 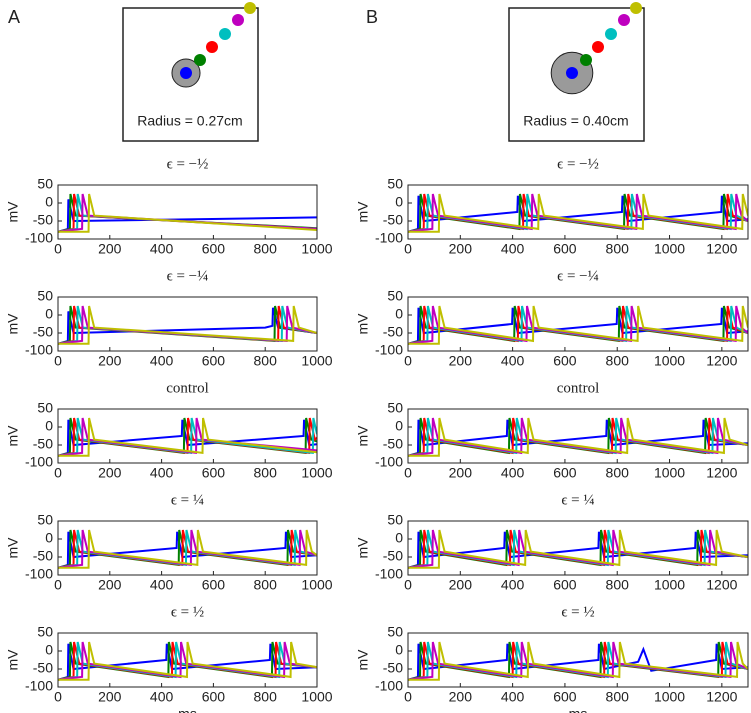 What do you see at coordinates (577, 500) in the screenshot?
I see `subplot-title: ϵ = ¼` at bounding box center [577, 500].